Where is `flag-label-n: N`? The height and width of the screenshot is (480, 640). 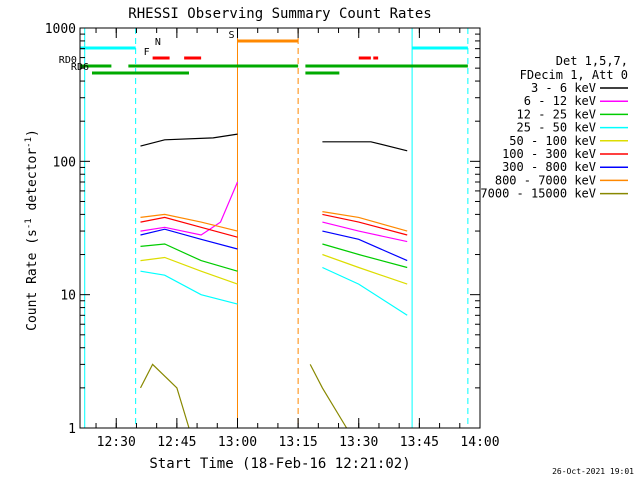 flag-label-n: N is located at coordinates (158, 42).